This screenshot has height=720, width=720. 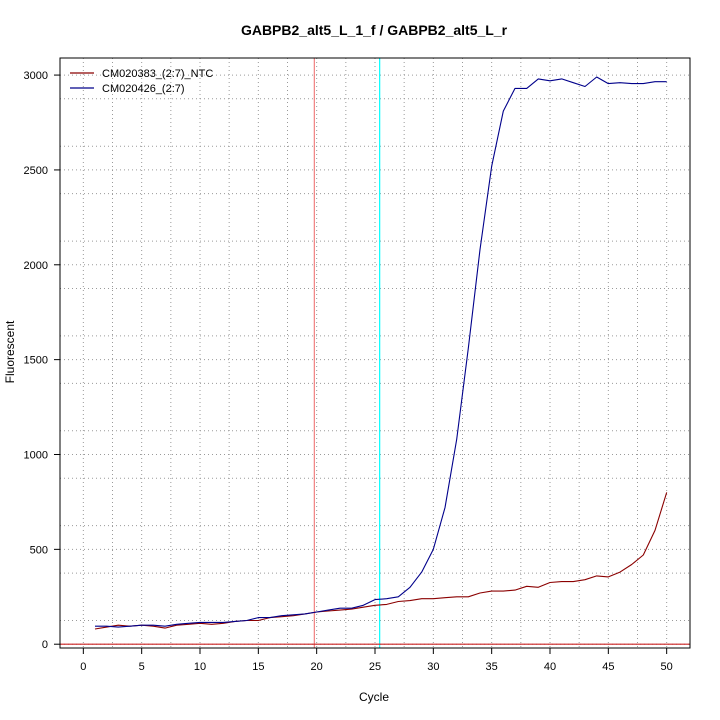 I want to click on legend-label: CM020426_(2:7), so click(x=143, y=89).